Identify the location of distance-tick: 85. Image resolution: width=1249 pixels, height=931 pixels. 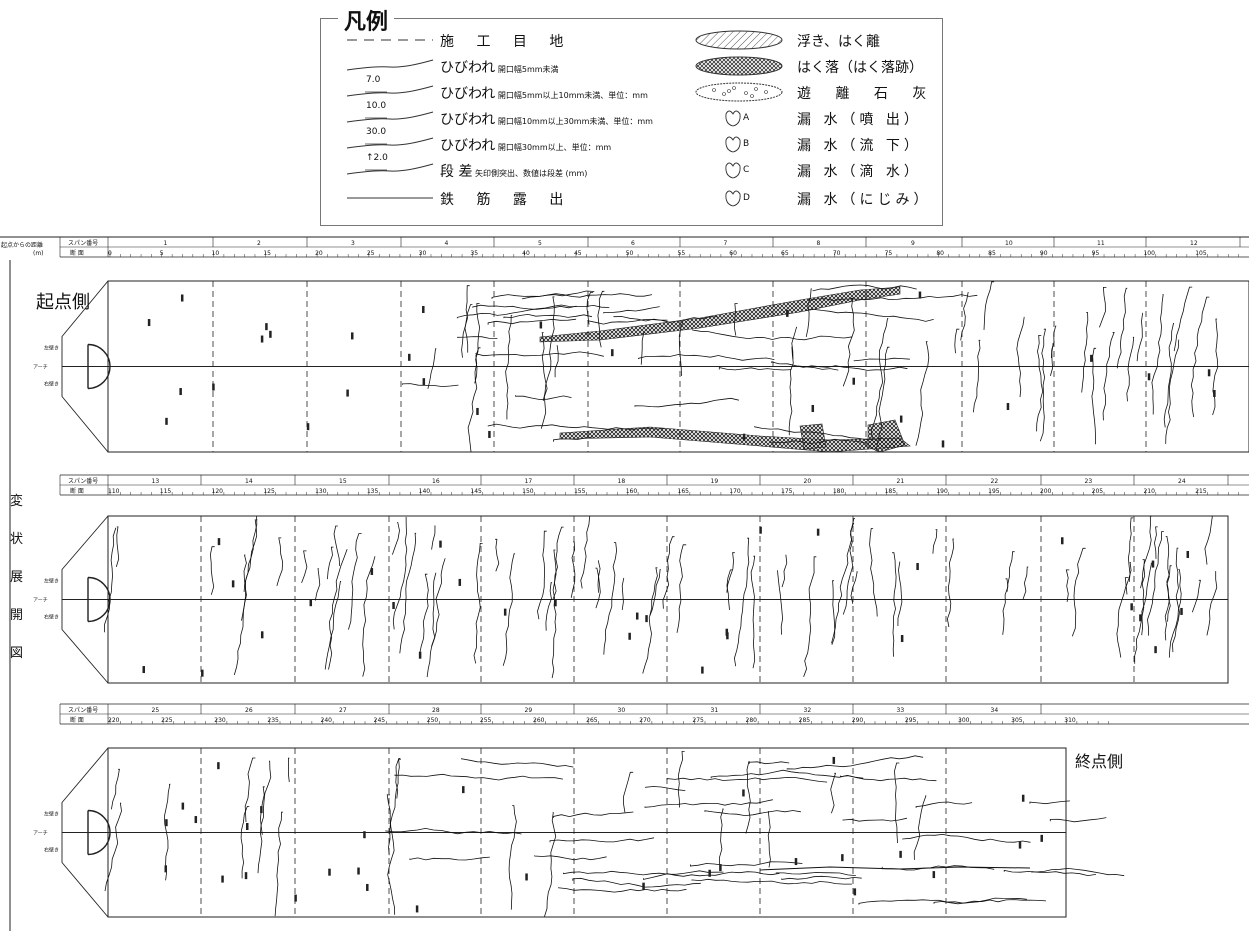
(992, 253).